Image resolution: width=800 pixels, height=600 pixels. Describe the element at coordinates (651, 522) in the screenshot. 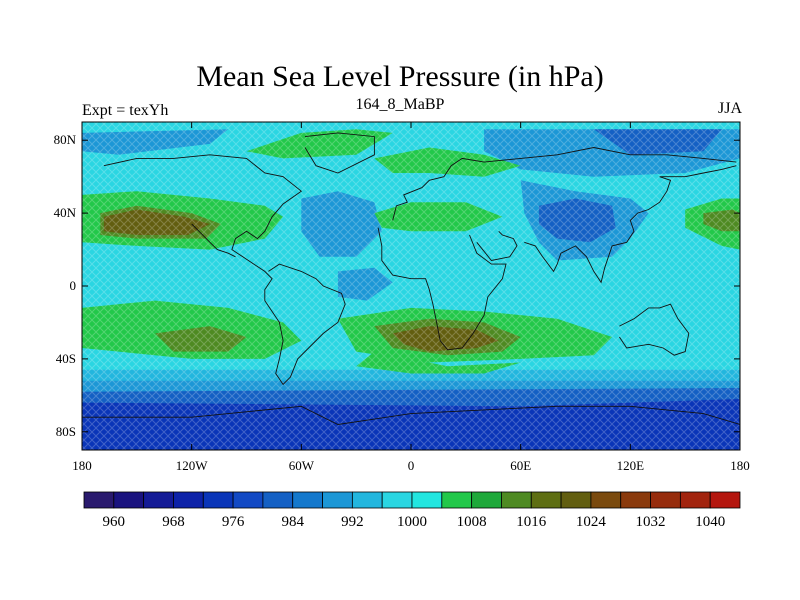

I see `colorbar-label: 1032` at that location.